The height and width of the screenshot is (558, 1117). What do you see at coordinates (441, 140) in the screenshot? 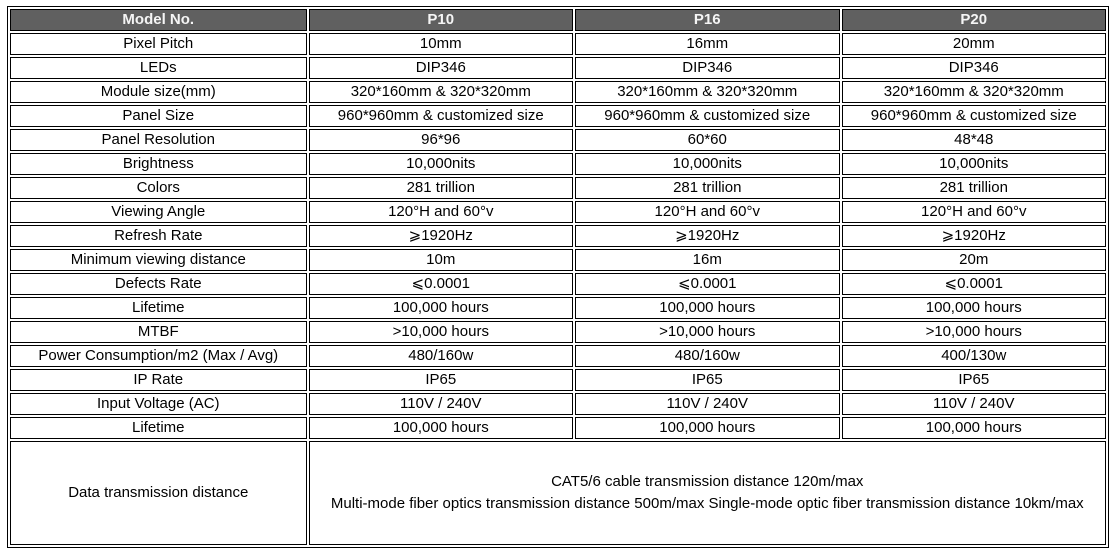
I see `spec-value: 96*96` at bounding box center [441, 140].